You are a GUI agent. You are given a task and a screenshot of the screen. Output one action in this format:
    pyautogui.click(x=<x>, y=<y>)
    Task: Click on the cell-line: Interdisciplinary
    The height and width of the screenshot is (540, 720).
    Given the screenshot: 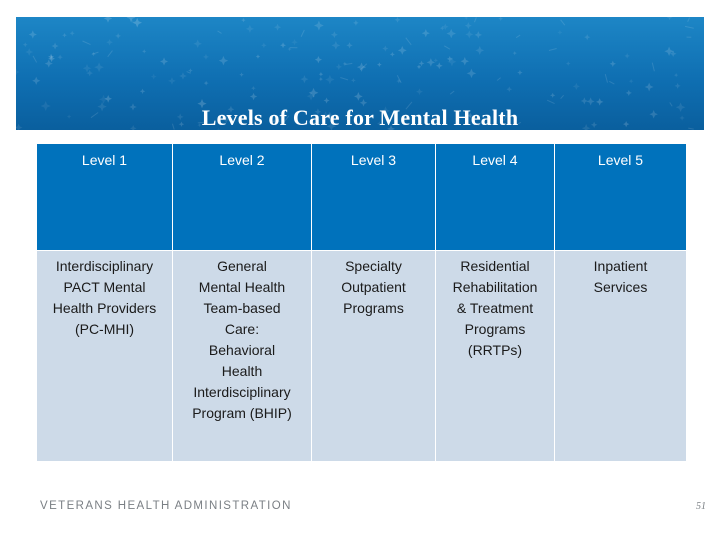 What is the action you would take?
    pyautogui.click(x=104, y=266)
    